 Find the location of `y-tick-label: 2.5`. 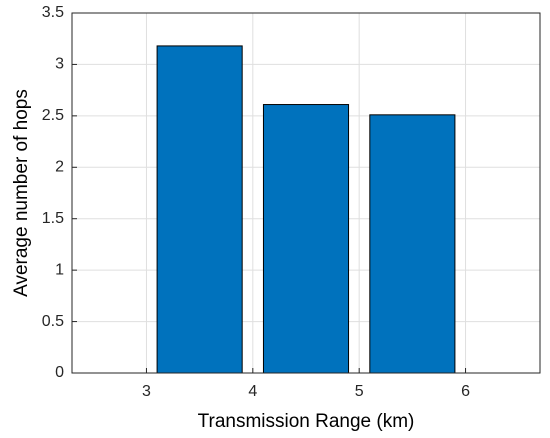

y-tick-label: 2.5 is located at coordinates (53, 115).